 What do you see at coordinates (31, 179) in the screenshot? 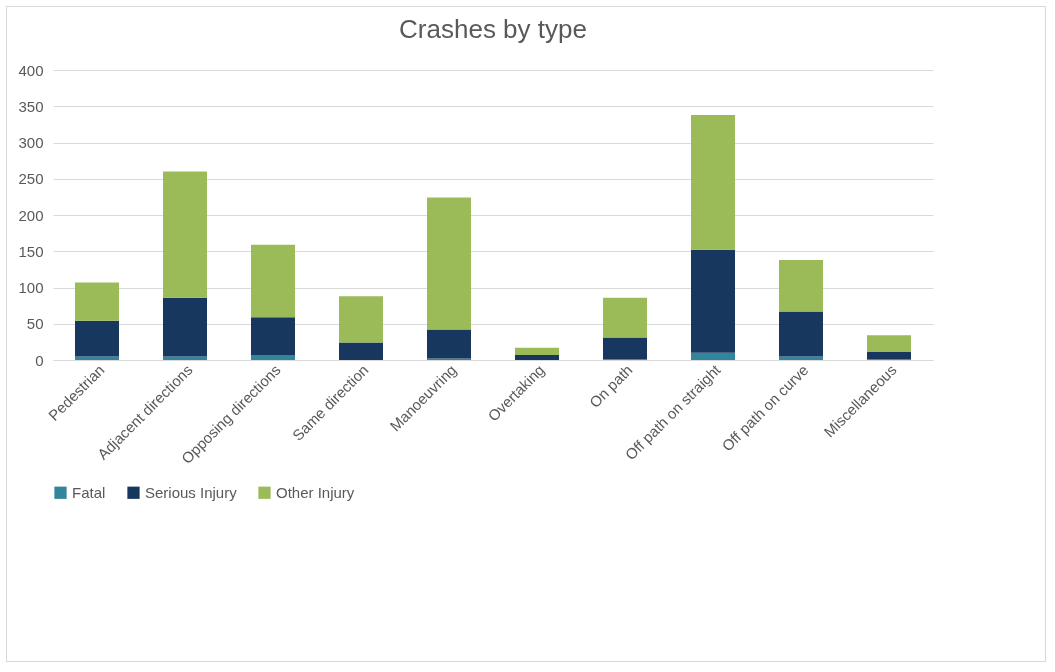
I see `y-tick-label: 250` at bounding box center [31, 179].